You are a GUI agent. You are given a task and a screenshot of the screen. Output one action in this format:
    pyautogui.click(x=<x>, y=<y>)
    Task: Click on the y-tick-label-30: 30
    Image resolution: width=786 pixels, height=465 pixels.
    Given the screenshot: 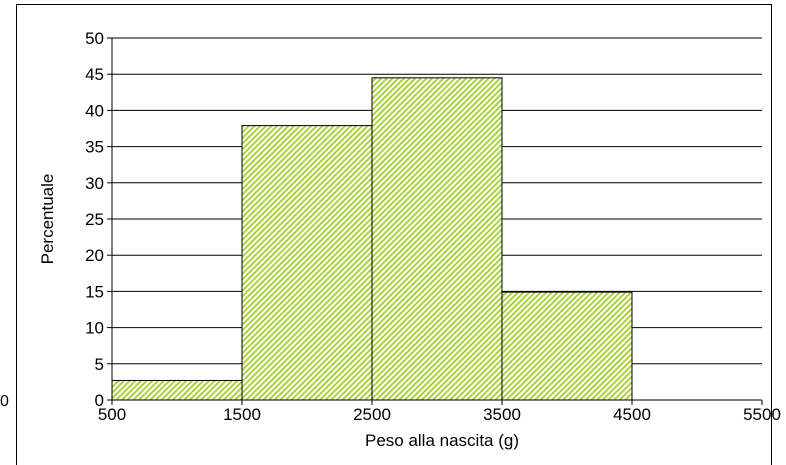 What is the action you would take?
    pyautogui.click(x=94, y=183)
    